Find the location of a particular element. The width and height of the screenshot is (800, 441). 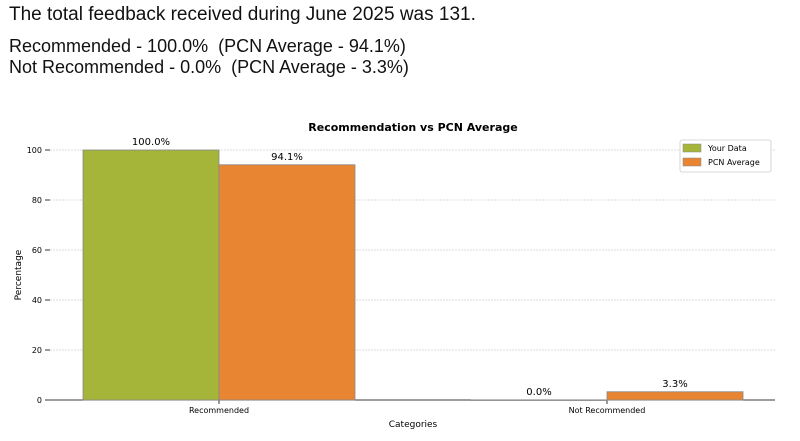

legend-label-your-data: Your Data is located at coordinates (727, 148).